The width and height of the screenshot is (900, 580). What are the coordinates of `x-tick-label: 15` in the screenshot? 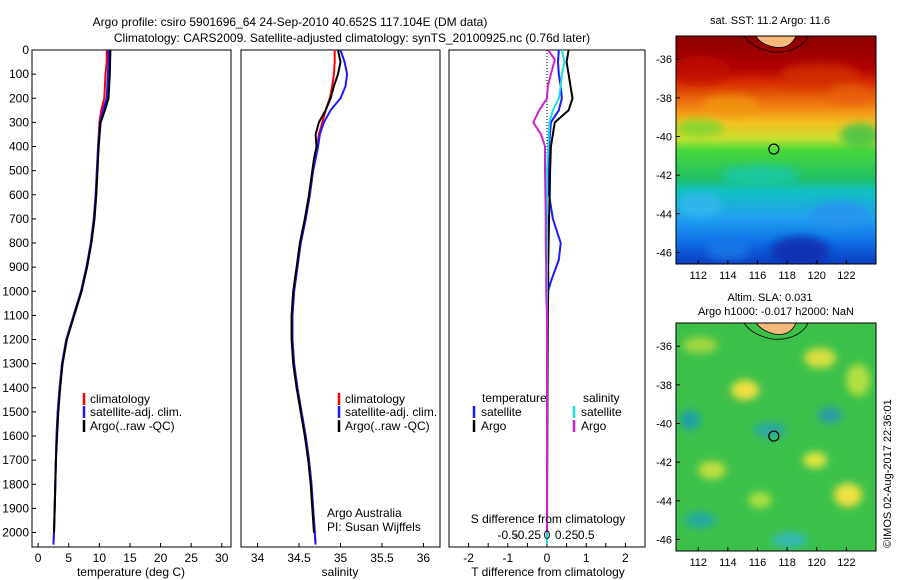 It's located at (130, 558).